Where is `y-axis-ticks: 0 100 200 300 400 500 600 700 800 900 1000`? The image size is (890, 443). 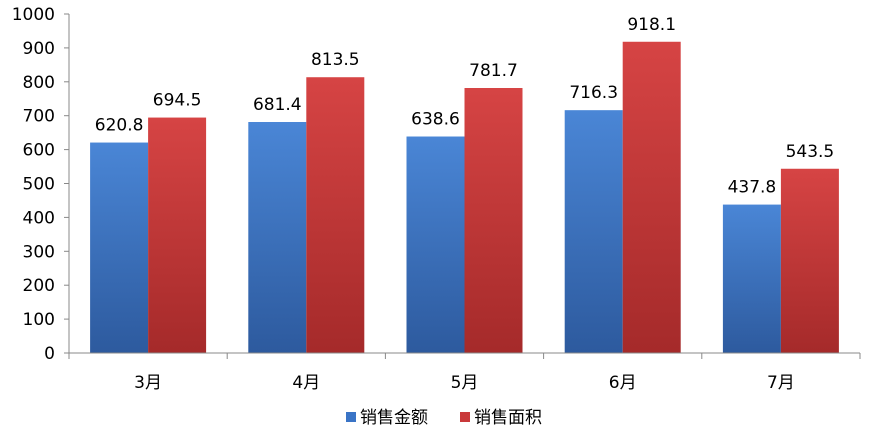 y-axis-ticks: 0 100 200 300 400 500 600 700 800 900 1000 is located at coordinates (40, 184).